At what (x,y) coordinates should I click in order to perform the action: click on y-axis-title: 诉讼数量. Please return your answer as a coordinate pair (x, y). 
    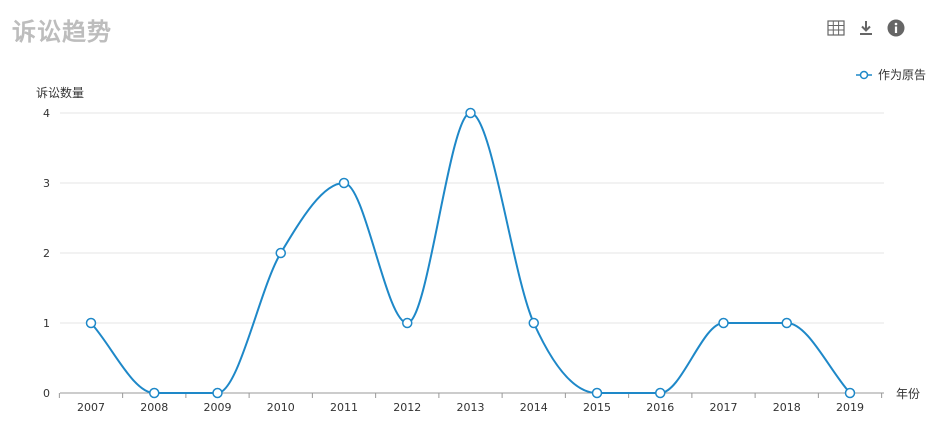
    Looking at the image, I should click on (60, 93).